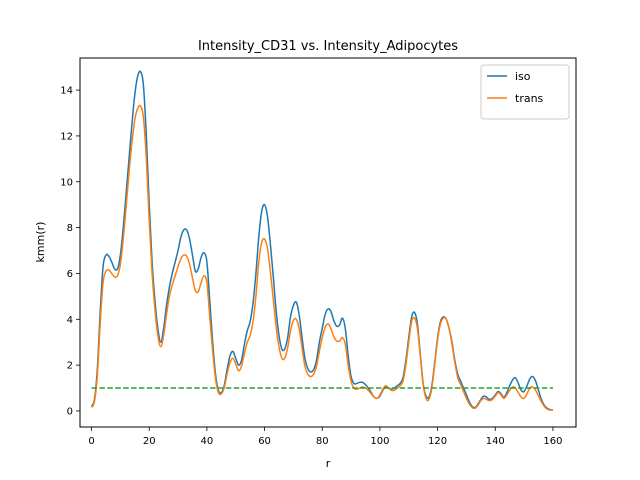 The image size is (640, 480). Describe the element at coordinates (66, 91) in the screenshot. I see `y-tick-label: 14` at that location.